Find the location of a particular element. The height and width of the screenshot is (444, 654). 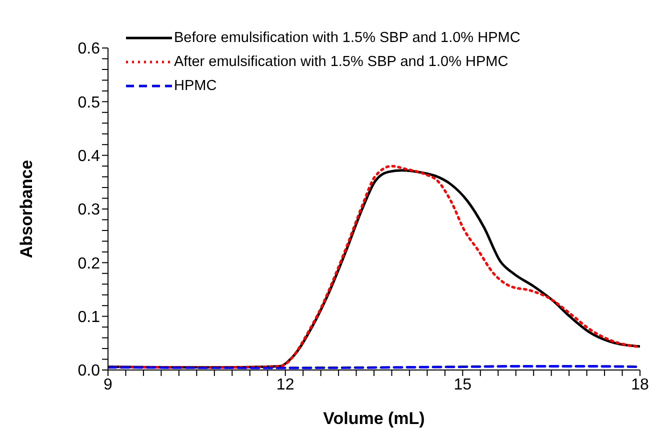

y-tick-label: 0.6 is located at coordinates (89, 49).